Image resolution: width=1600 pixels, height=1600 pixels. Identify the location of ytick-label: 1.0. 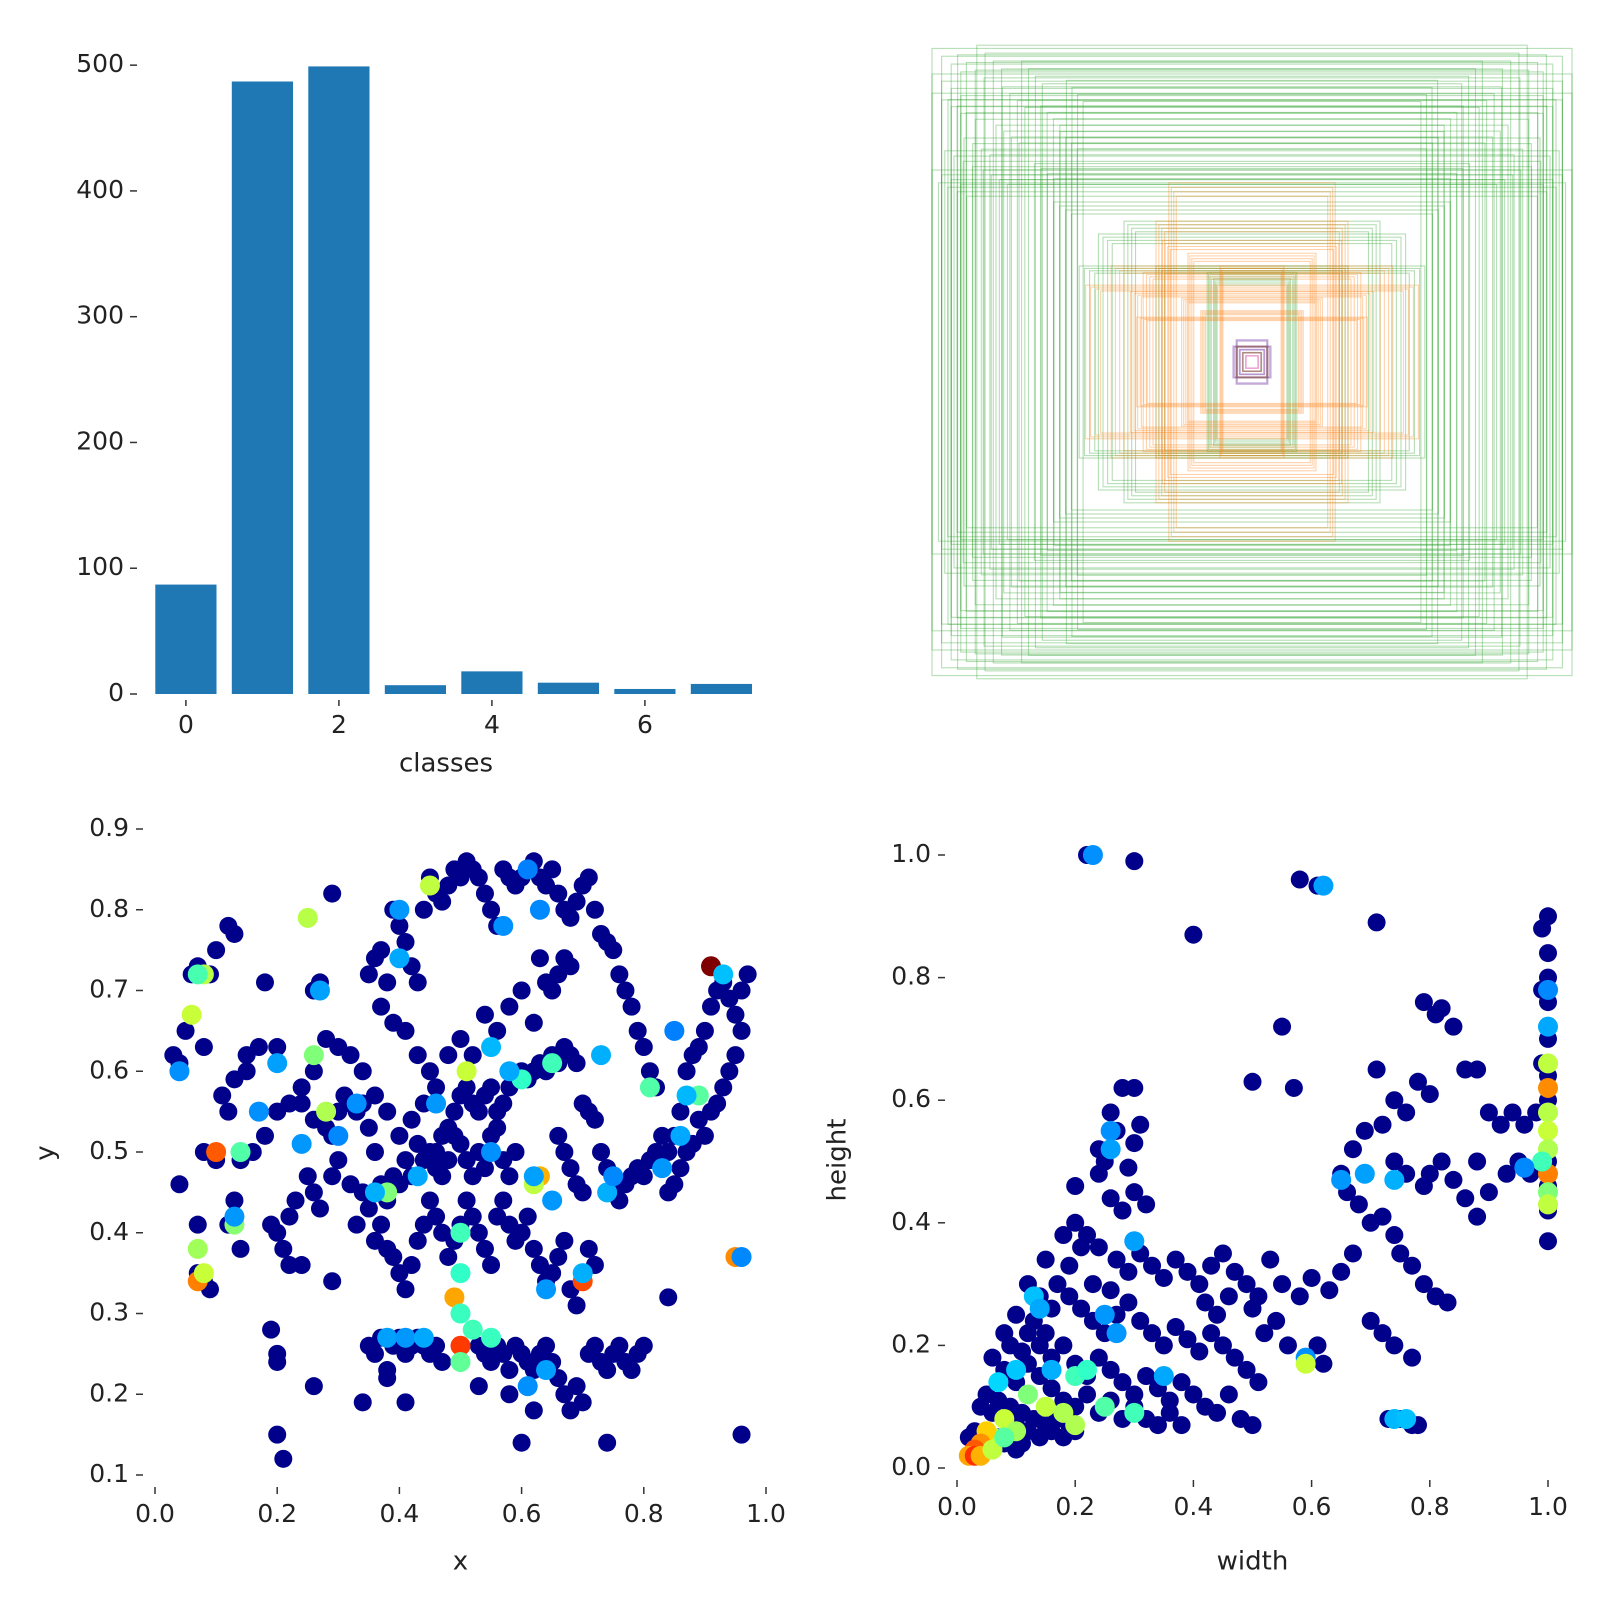
(911, 853).